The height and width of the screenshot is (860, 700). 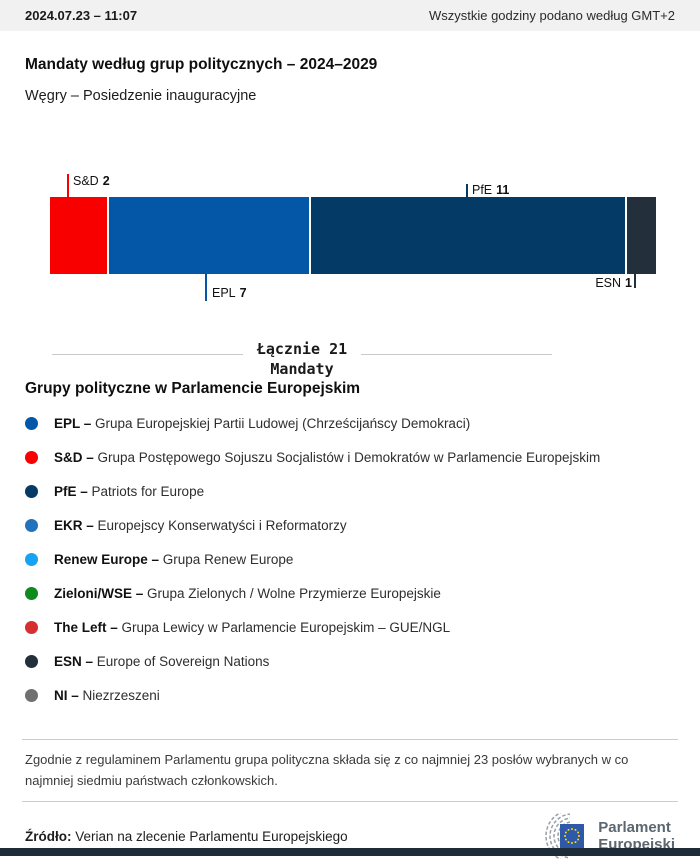 I want to click on divider-line-right, so click(x=456, y=354).